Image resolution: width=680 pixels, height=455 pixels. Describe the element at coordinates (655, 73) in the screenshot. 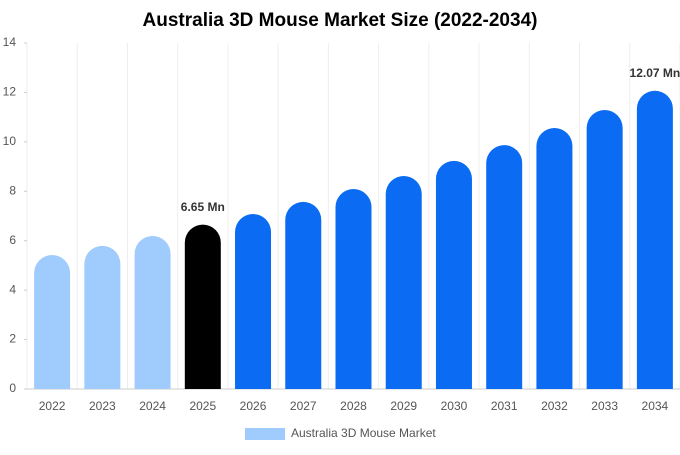

I see `value-label: 12.07 Mn` at that location.